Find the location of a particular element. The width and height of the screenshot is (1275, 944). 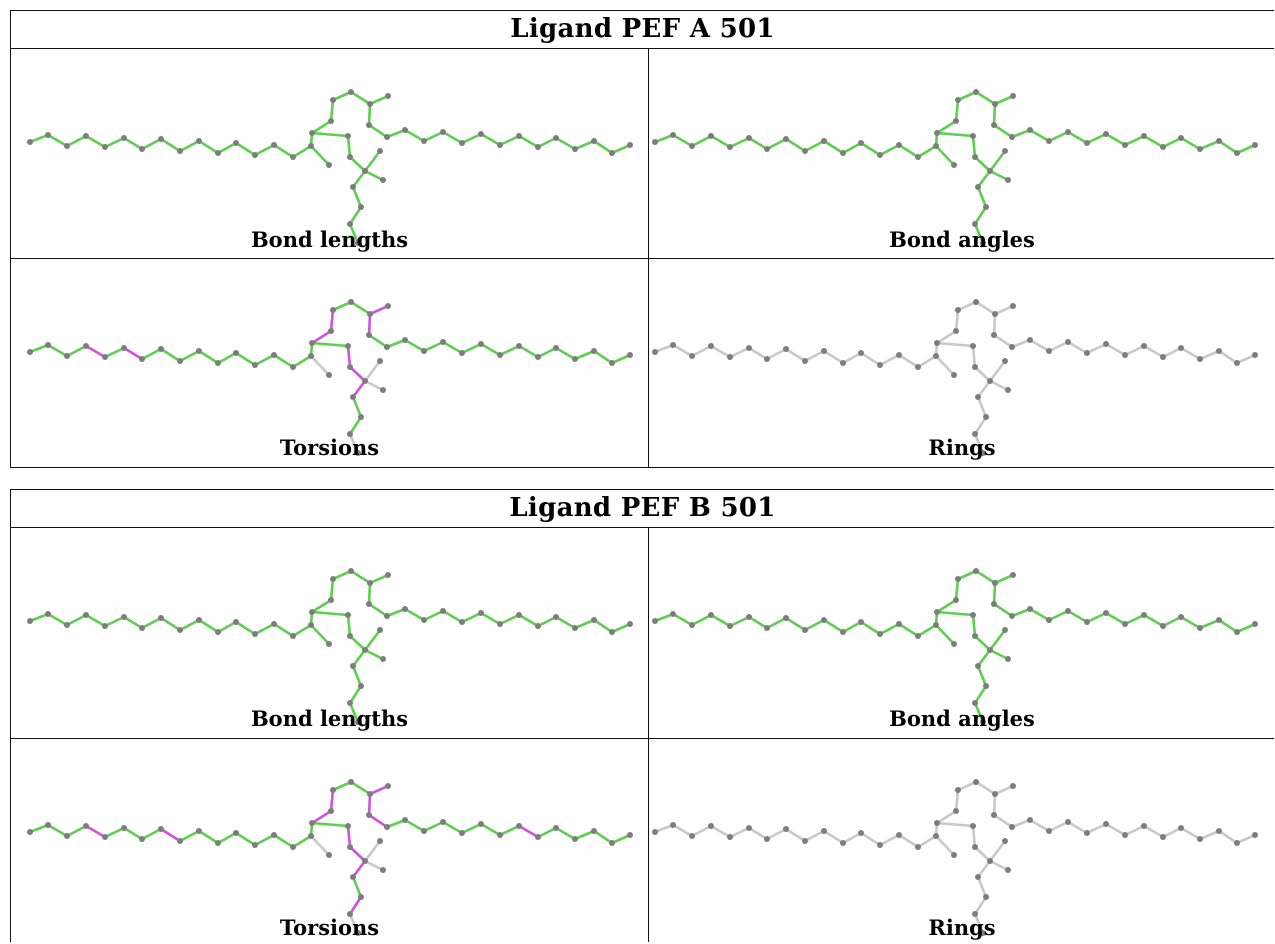

grid-divider-horizontal is located at coordinates (642, 258).